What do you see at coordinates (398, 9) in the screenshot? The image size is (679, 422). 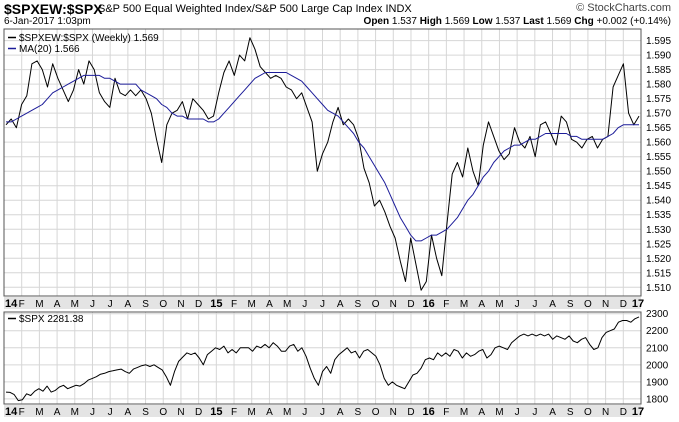 I see `exchange-text: INDX` at bounding box center [398, 9].